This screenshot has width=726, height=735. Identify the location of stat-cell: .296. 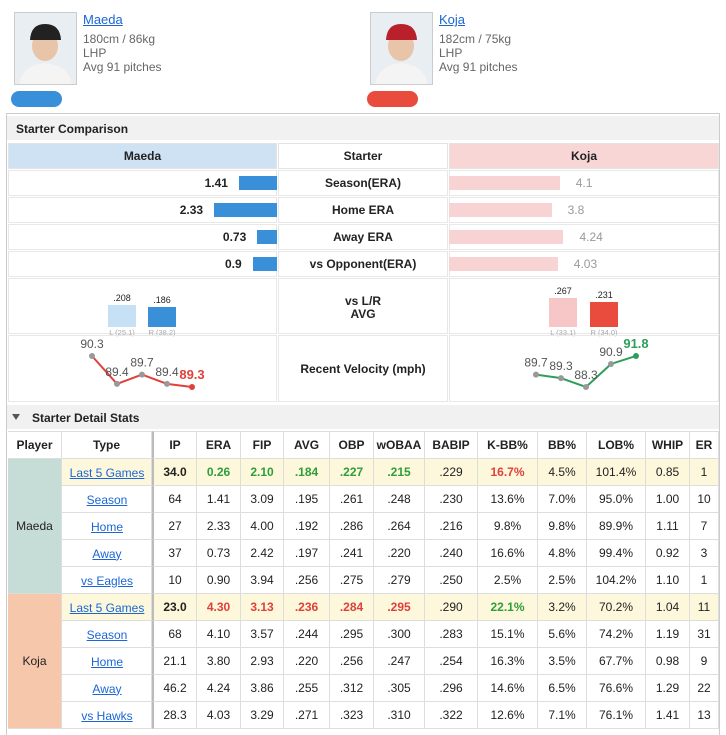
(451, 688).